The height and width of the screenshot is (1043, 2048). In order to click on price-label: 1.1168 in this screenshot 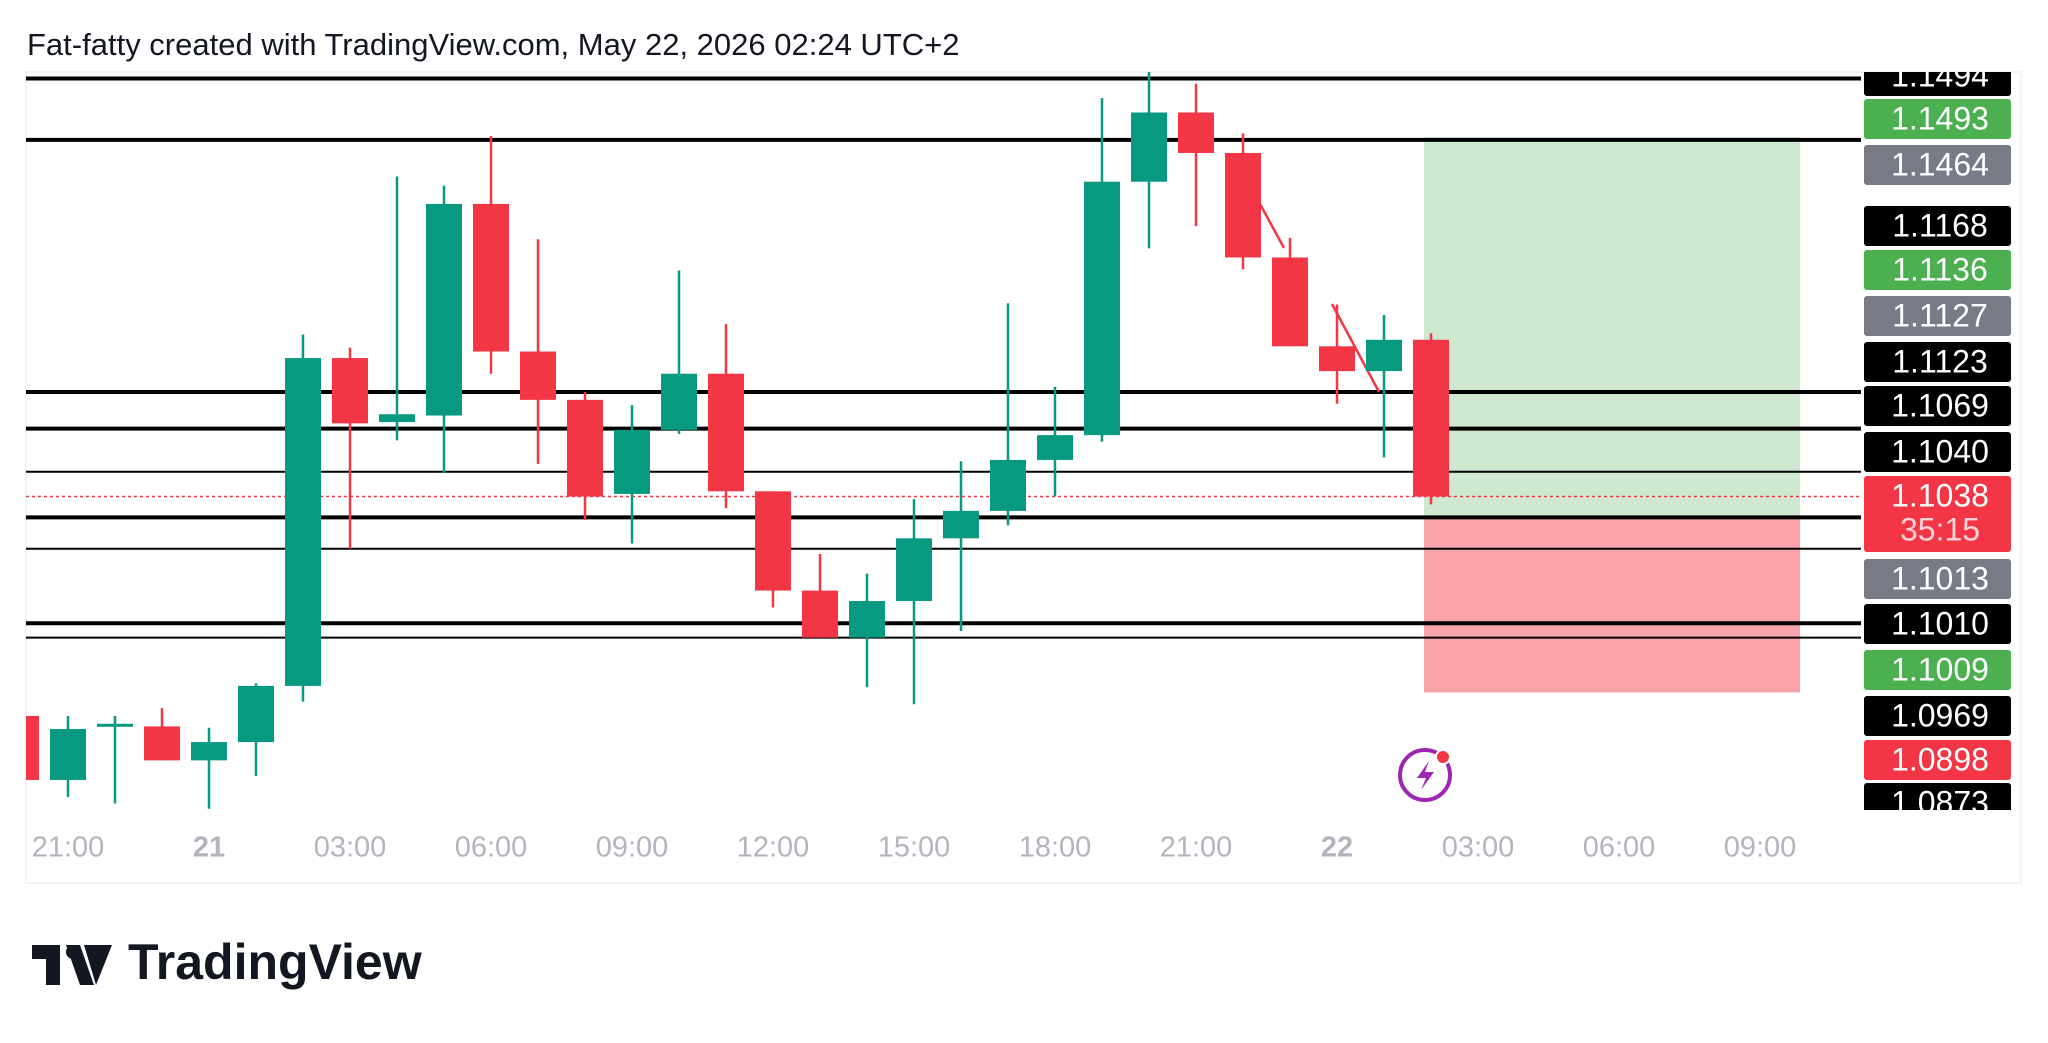, I will do `click(1940, 225)`.